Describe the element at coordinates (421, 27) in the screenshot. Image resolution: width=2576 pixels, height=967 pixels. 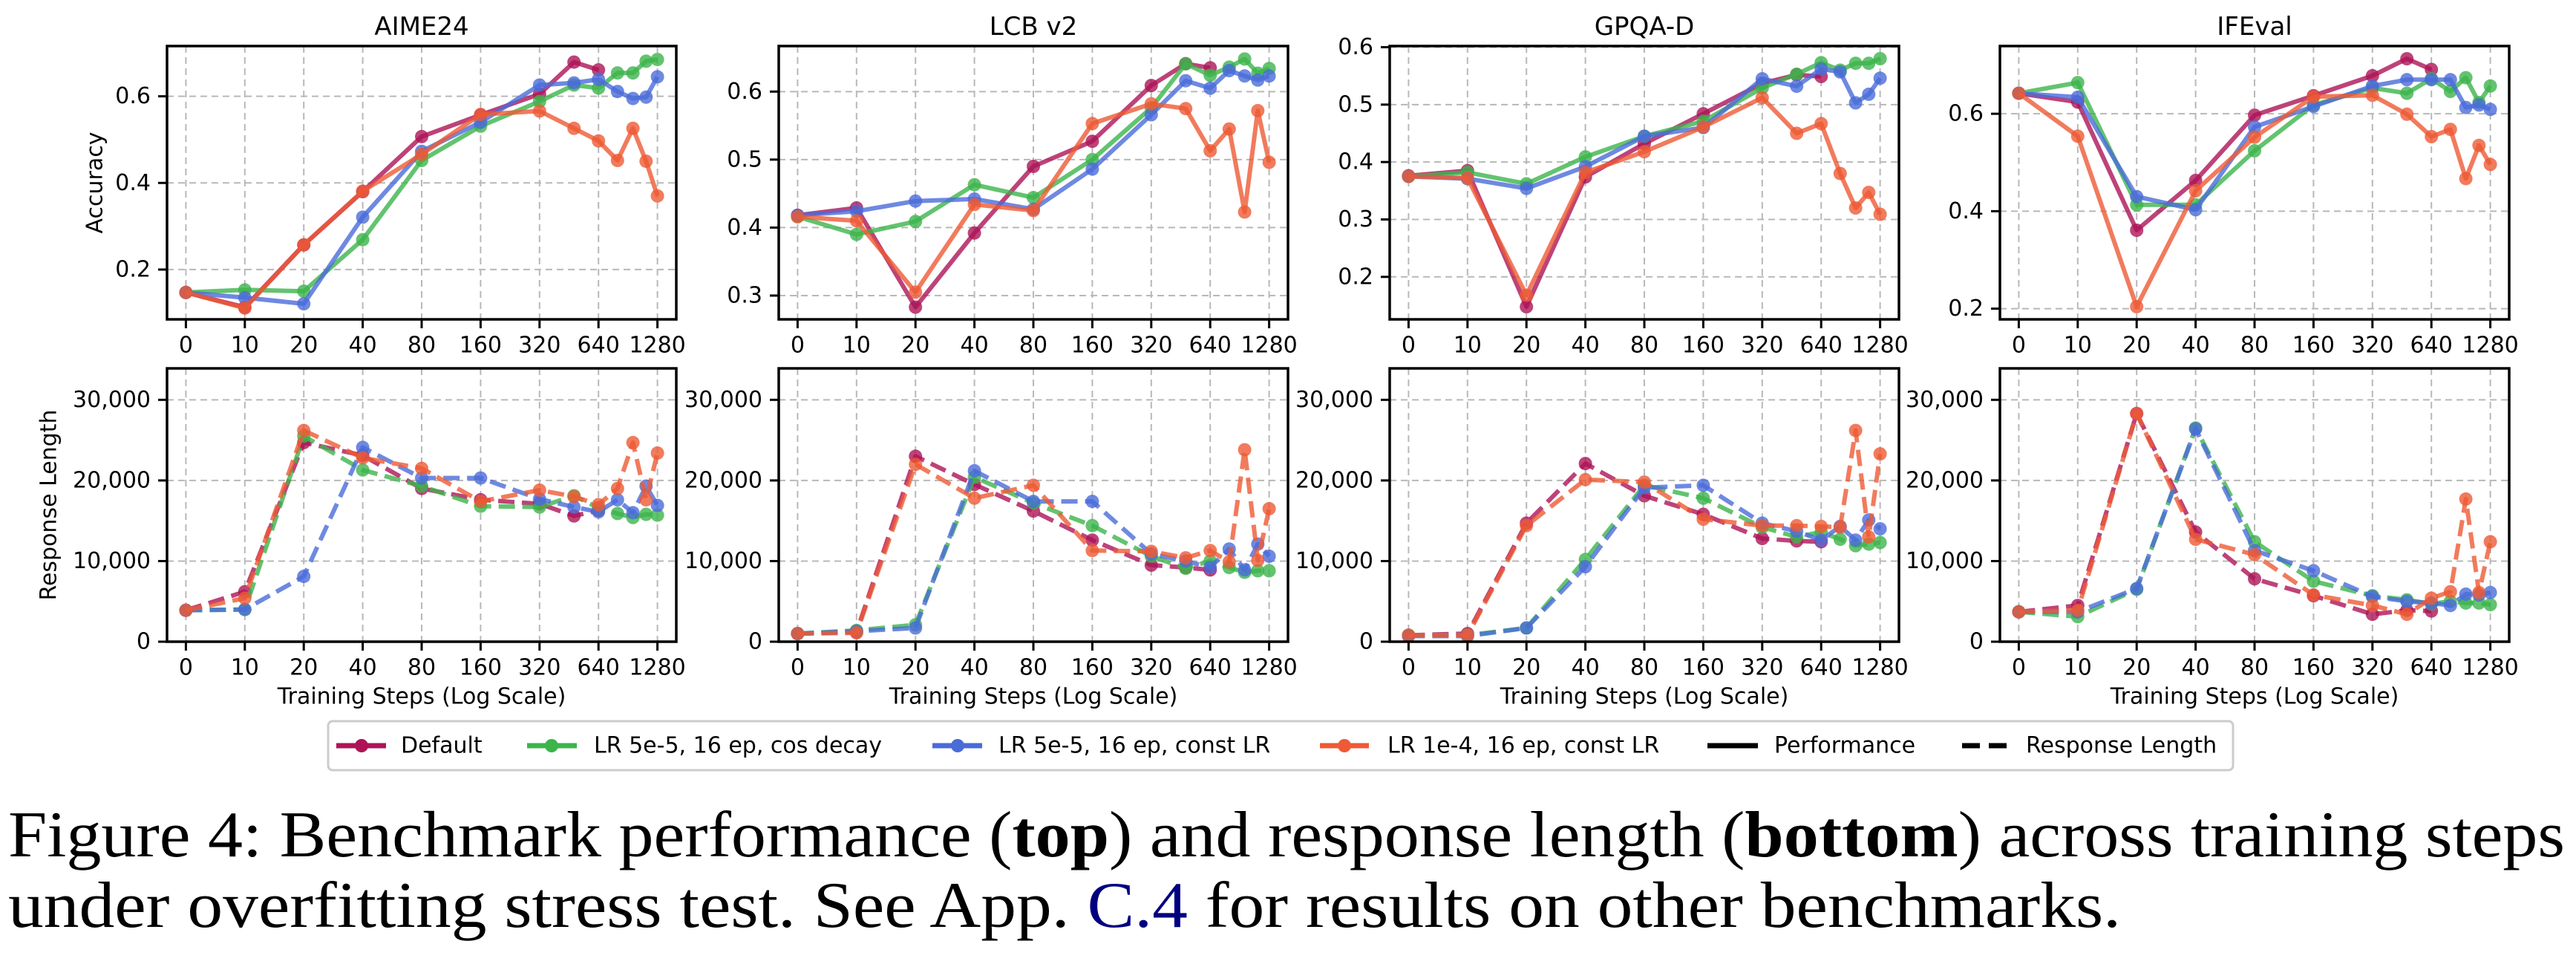
I see `panel-title: AIME24` at that location.